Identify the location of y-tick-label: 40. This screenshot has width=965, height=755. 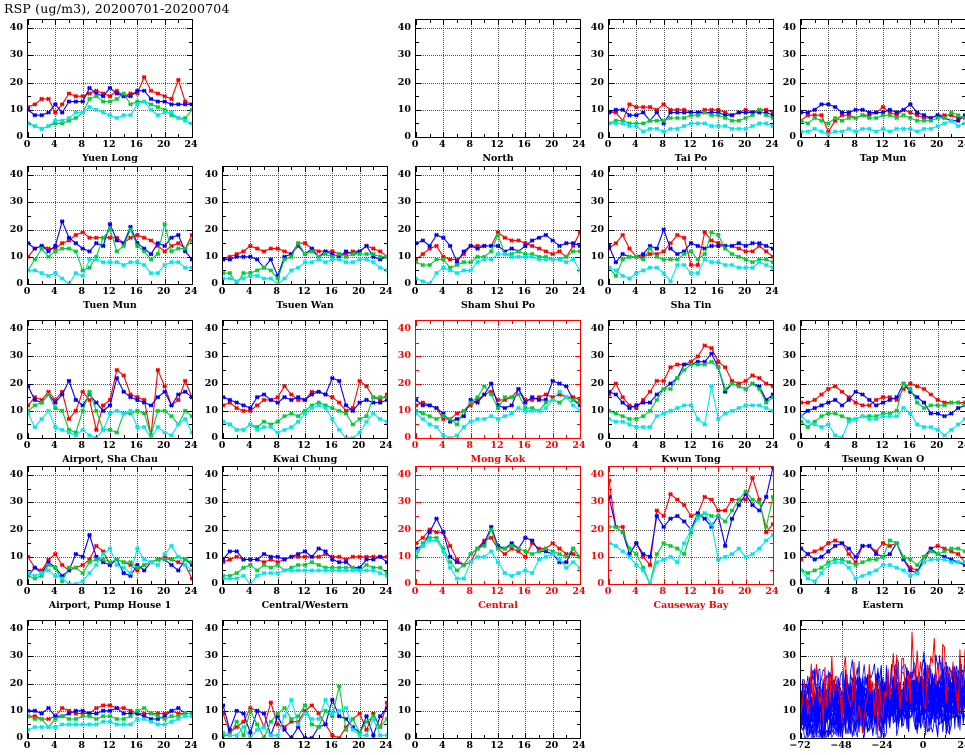
(211, 629).